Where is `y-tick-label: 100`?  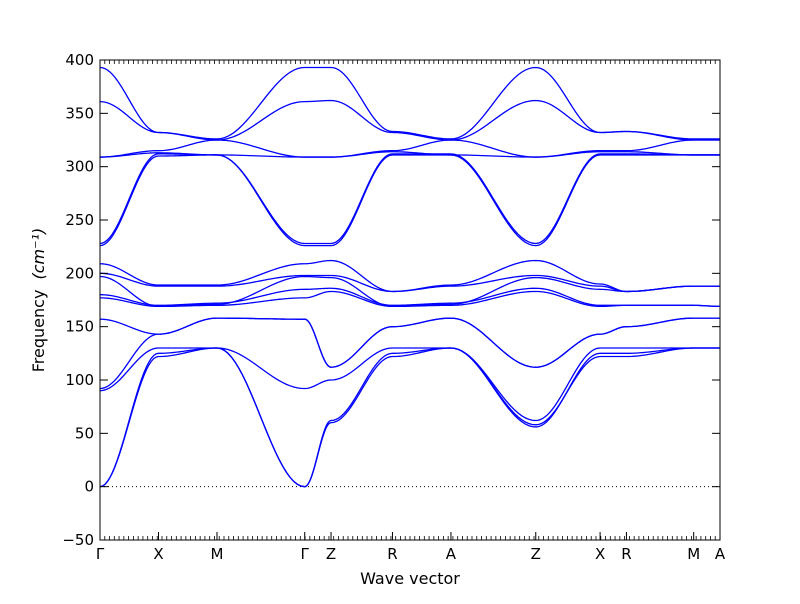
y-tick-label: 100 is located at coordinates (79, 380).